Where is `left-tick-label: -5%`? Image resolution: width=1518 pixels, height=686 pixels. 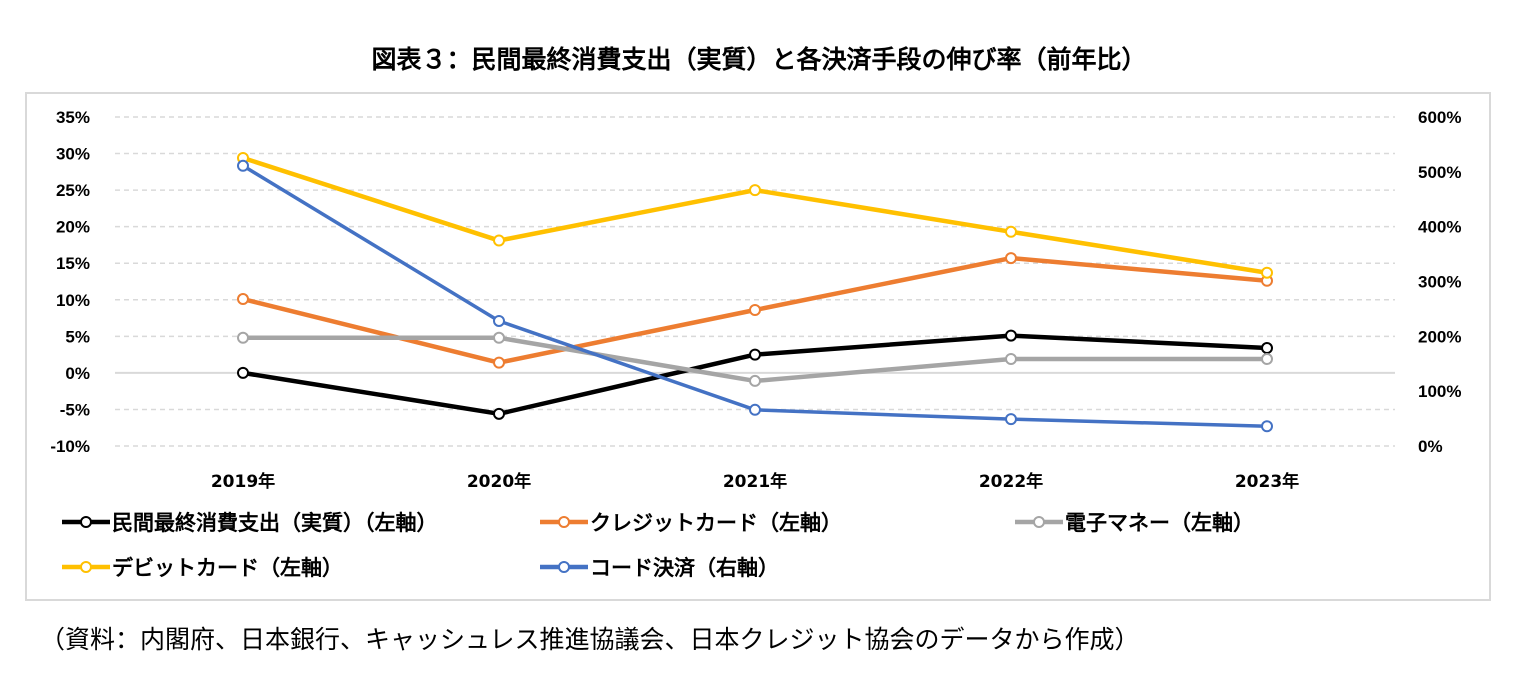 left-tick-label: -5% is located at coordinates (75, 409).